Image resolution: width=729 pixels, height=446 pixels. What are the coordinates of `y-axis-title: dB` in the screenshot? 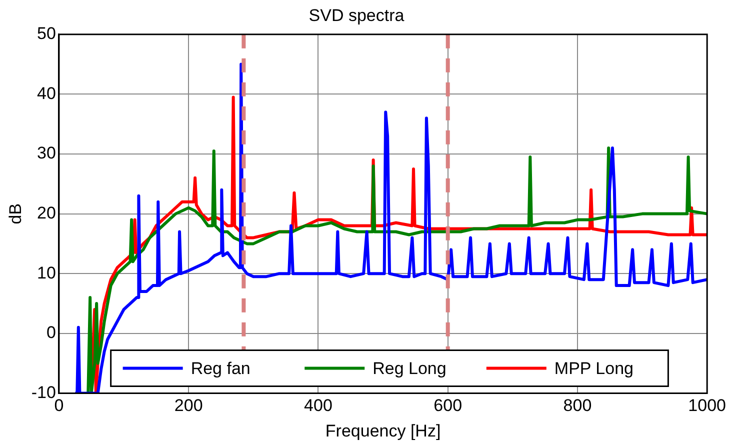 It's located at (15, 213).